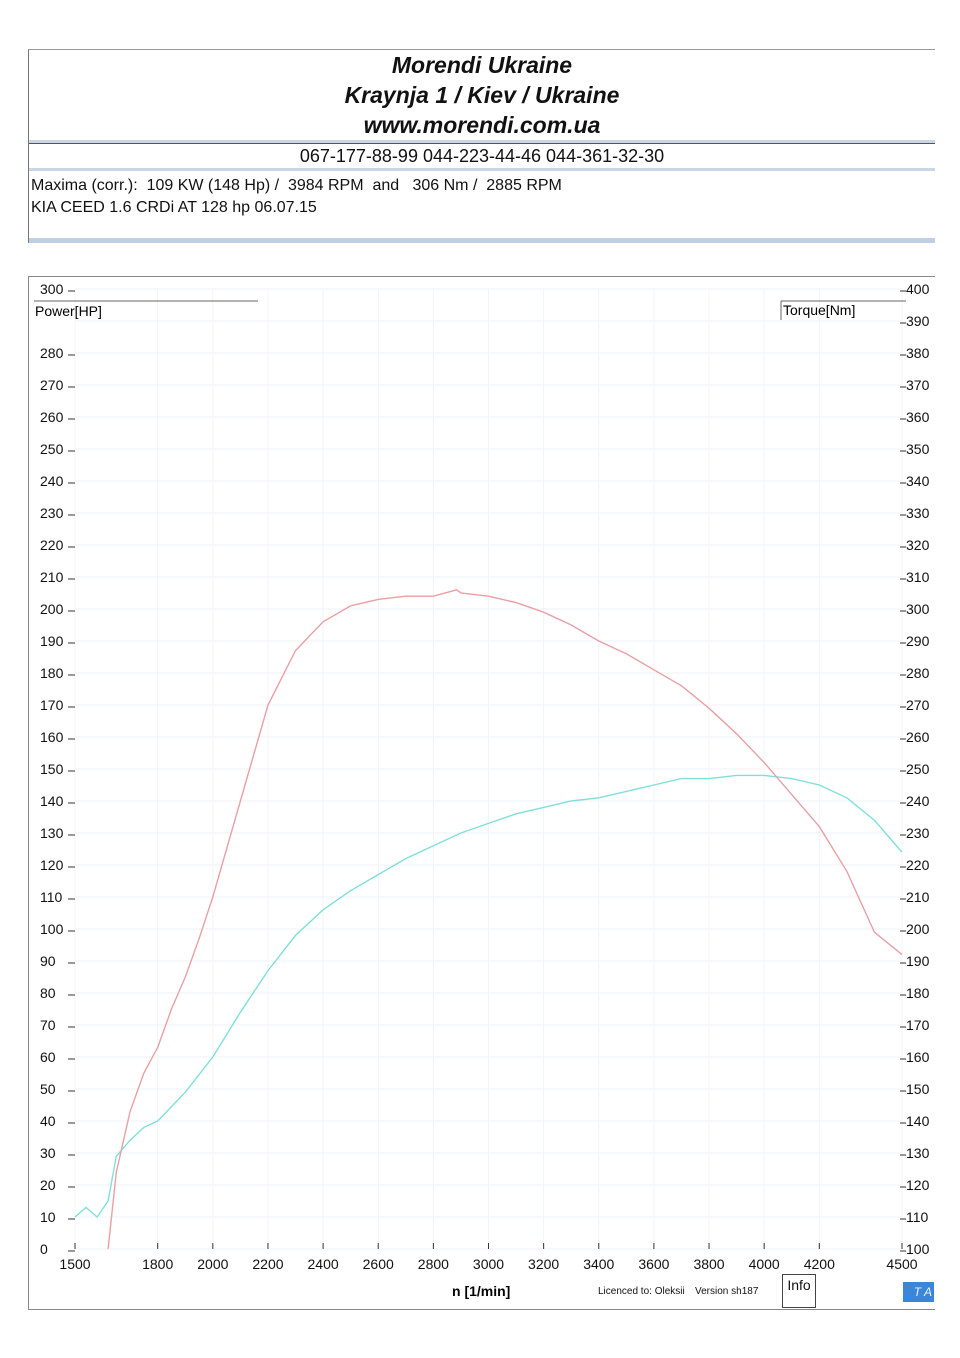 The image size is (960, 1358). Describe the element at coordinates (482, 240) in the screenshot. I see `header-bottom-stripe` at that location.